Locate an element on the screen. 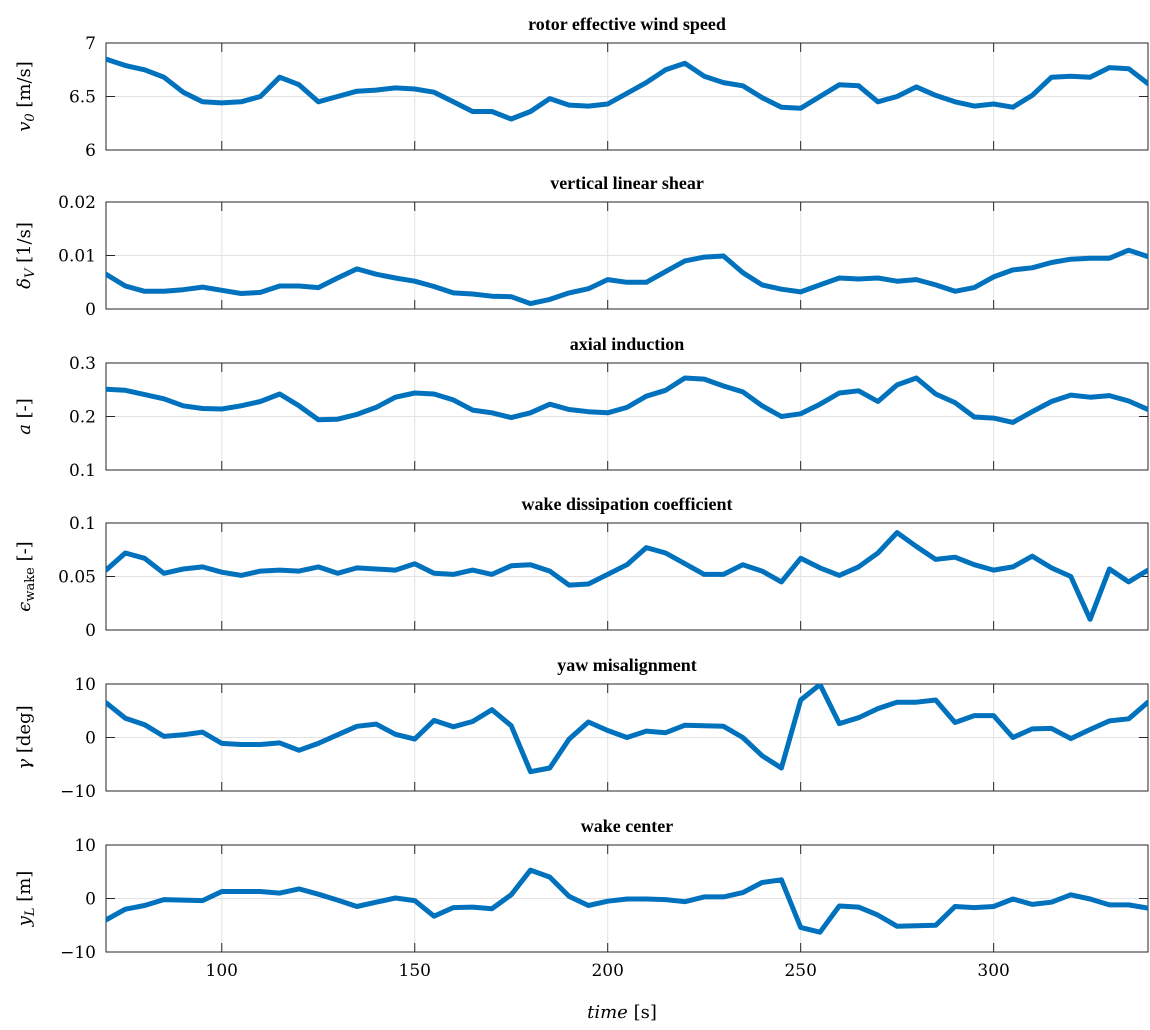 The image size is (1150, 1030). subplot-title: yaw misalignment is located at coordinates (627, 665).